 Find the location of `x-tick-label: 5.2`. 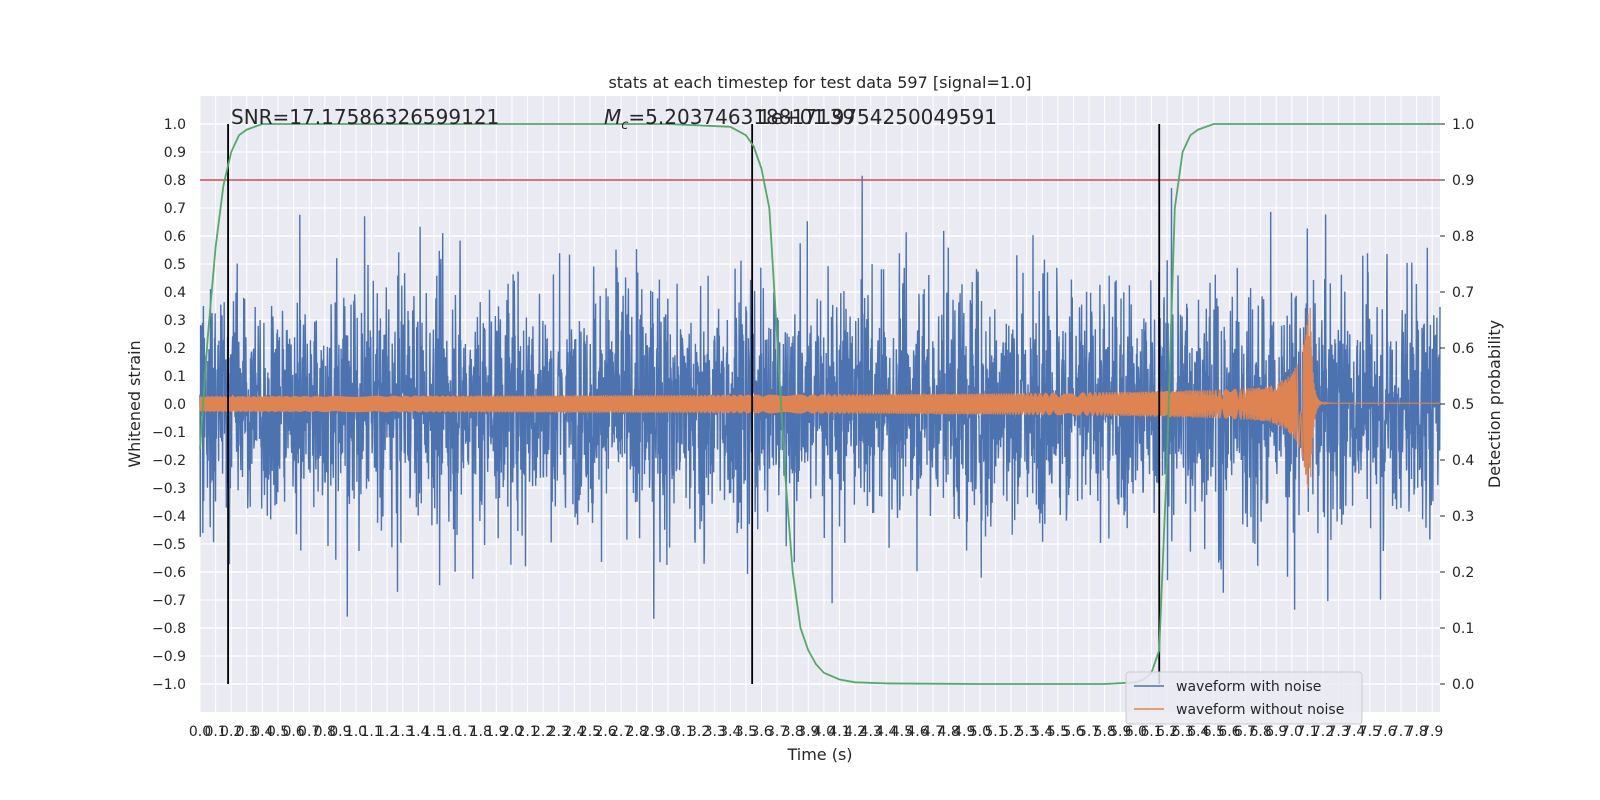

x-tick-label: 5.2 is located at coordinates (1011, 732).